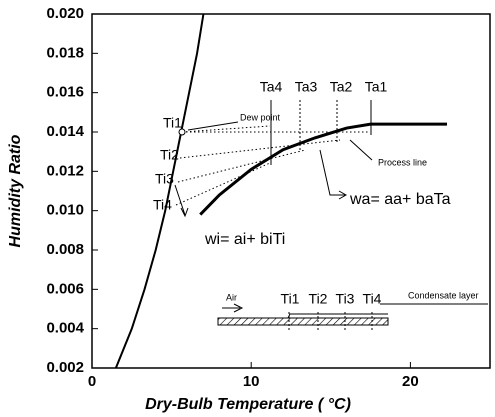 The image size is (495, 417). What do you see at coordinates (182, 132) in the screenshot?
I see `dew-point-marker` at bounding box center [182, 132].